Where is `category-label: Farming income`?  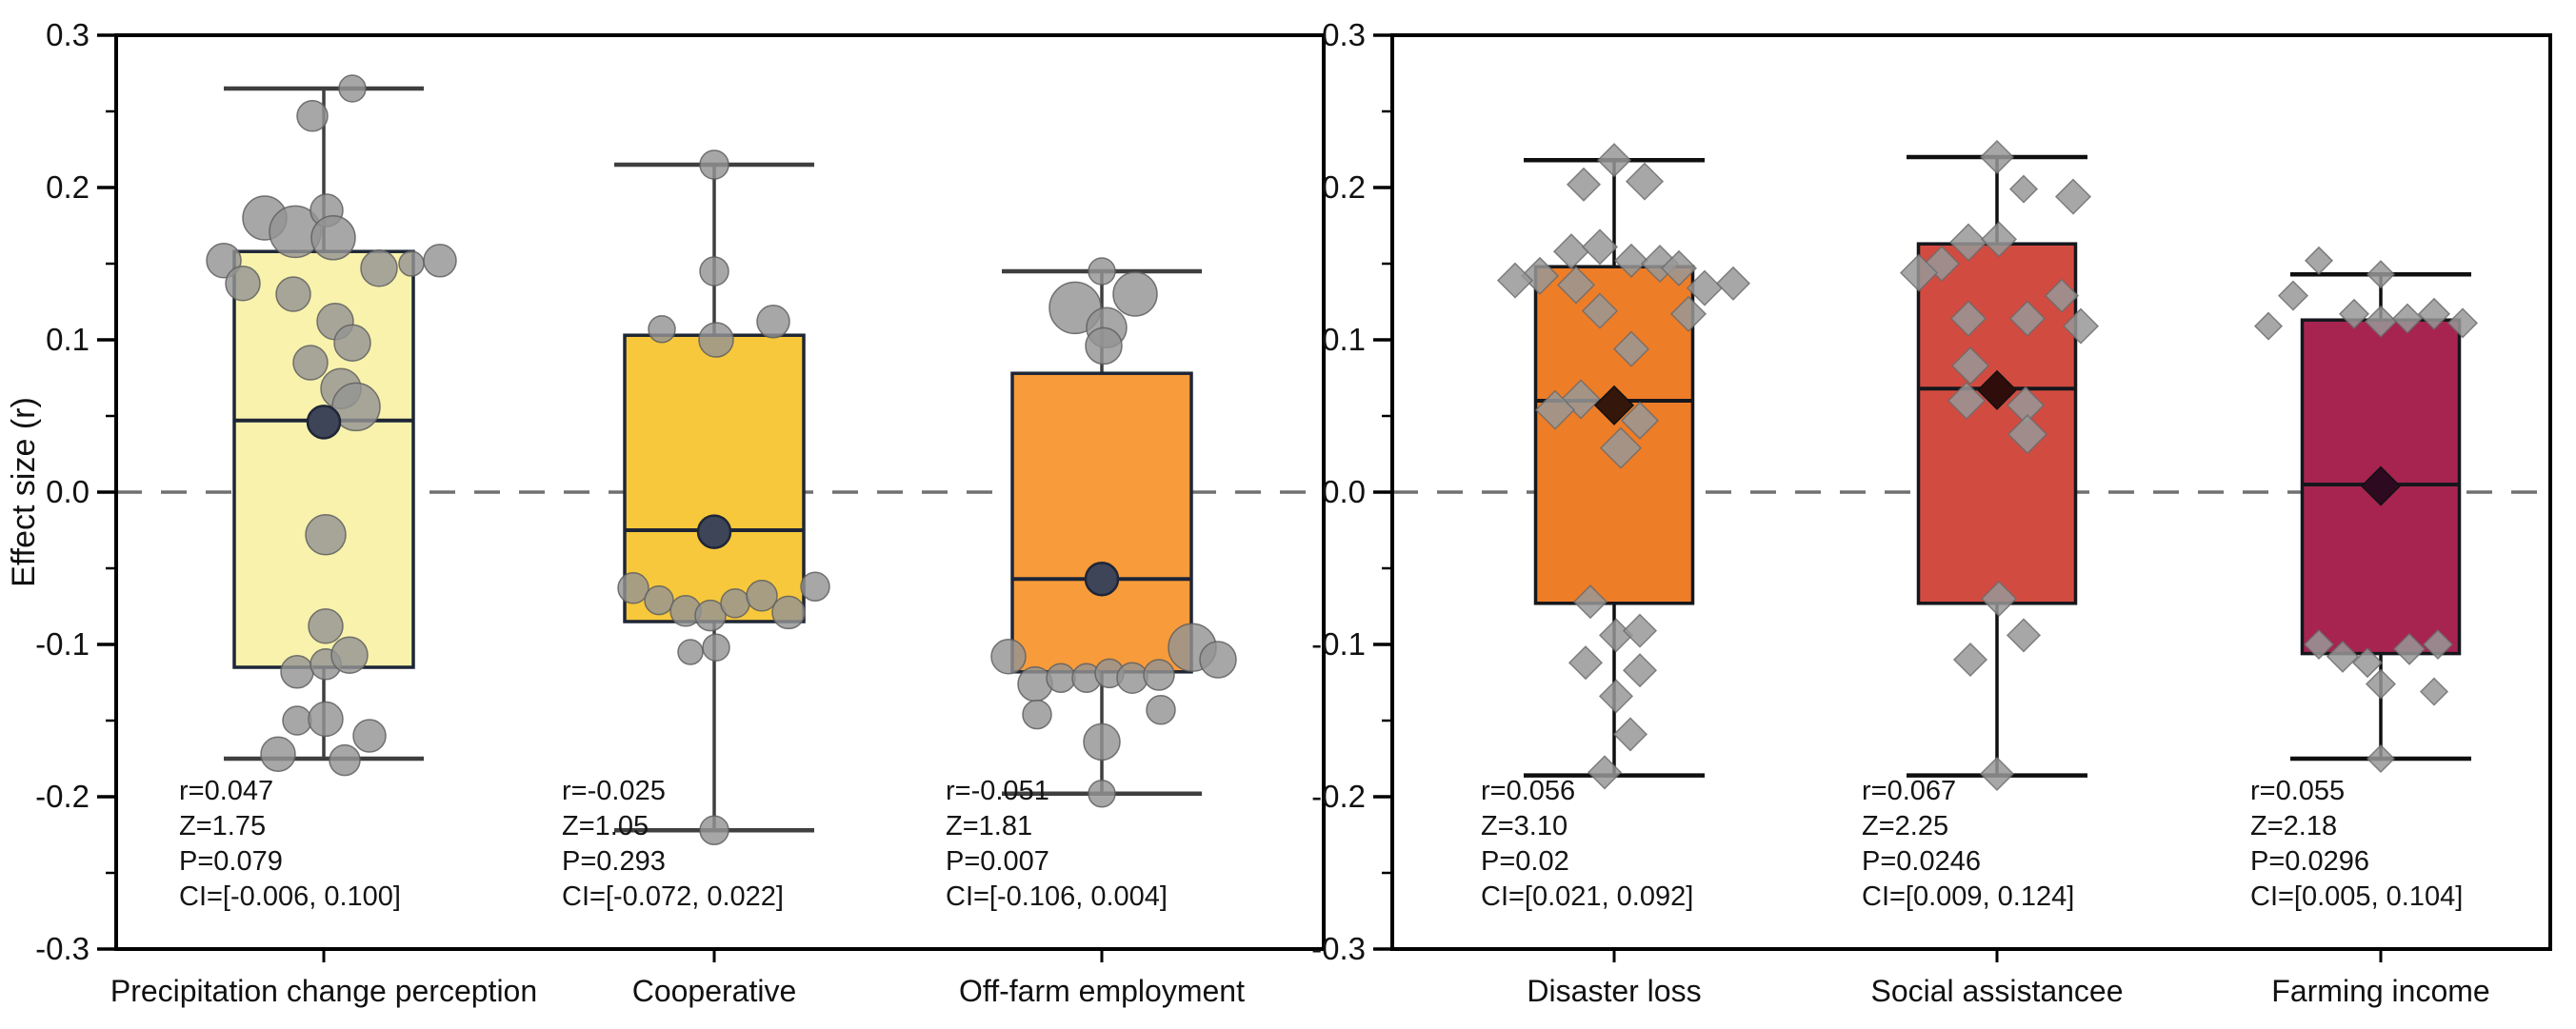 category-label: Farming income is located at coordinates (2380, 991).